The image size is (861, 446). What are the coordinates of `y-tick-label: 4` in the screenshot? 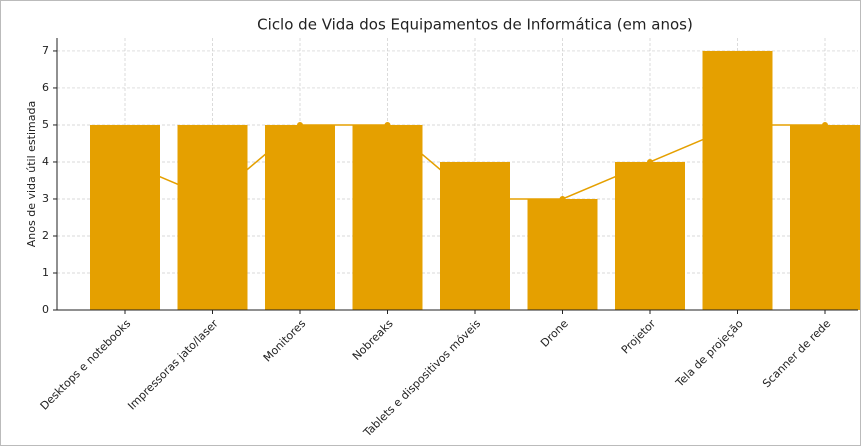 It's located at (45, 161).